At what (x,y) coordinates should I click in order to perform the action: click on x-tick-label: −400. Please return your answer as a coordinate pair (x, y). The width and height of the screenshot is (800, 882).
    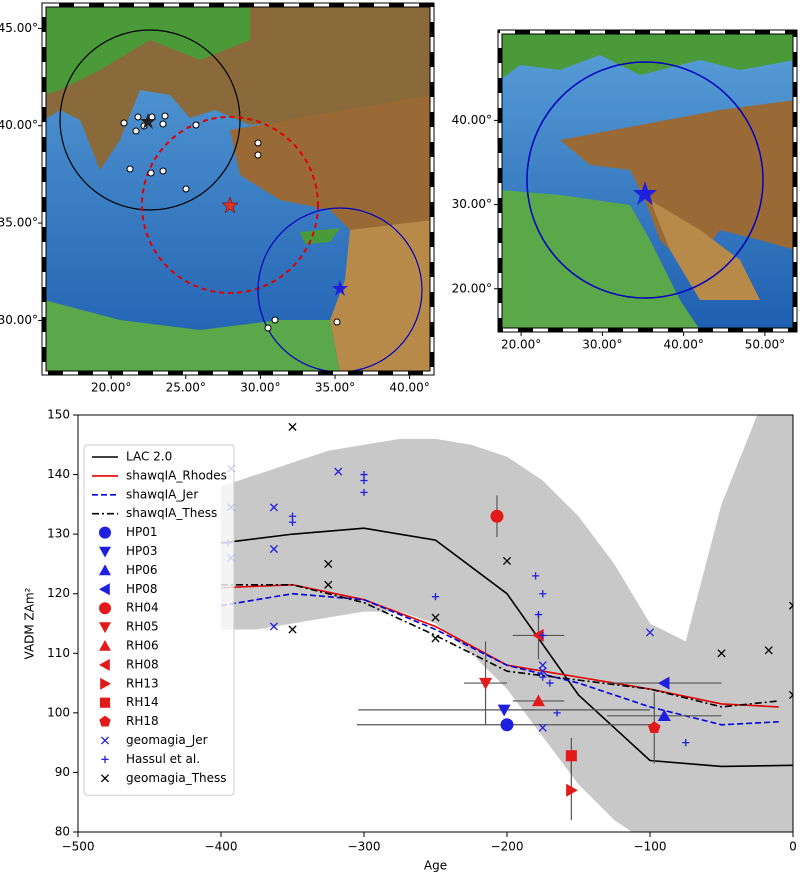
    Looking at the image, I should click on (221, 847).